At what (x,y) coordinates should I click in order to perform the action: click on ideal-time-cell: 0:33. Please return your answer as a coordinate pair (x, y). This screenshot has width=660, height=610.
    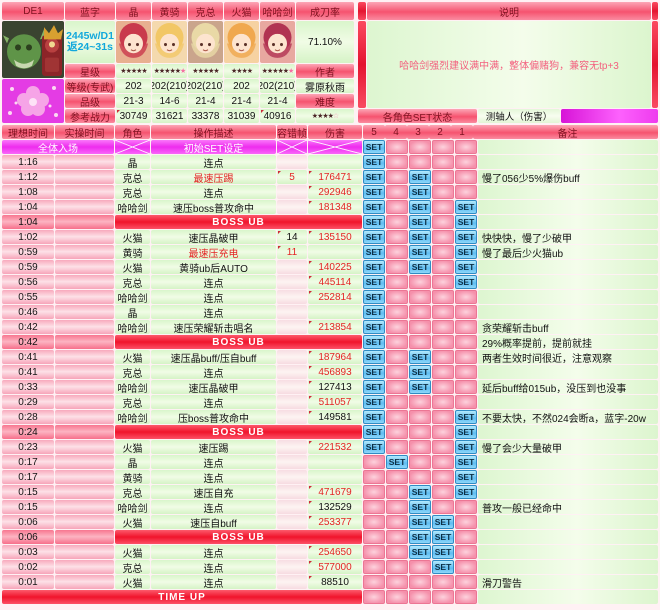
    Looking at the image, I should click on (28, 387).